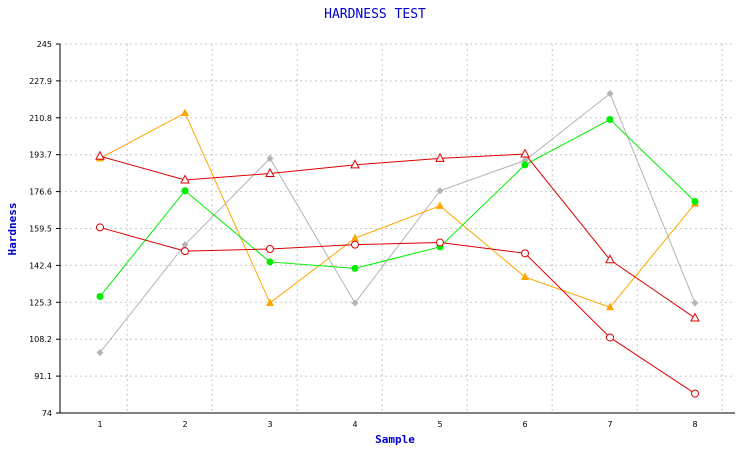 Image resolution: width=750 pixels, height=450 pixels. Describe the element at coordinates (395, 439) in the screenshot. I see `x-axis-label: Sample` at that location.